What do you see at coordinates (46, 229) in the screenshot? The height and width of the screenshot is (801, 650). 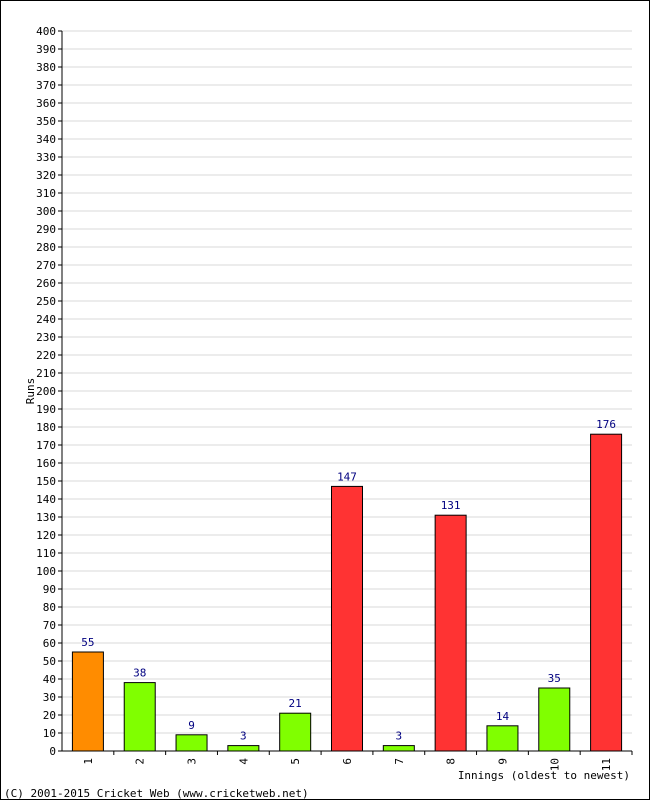 I see `y-tick-label: 290` at bounding box center [46, 229].